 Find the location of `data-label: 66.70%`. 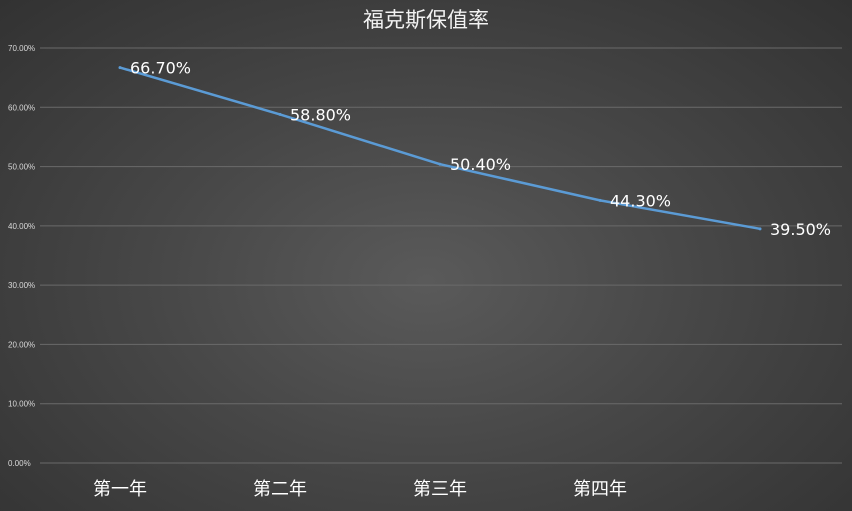

data-label: 66.70% is located at coordinates (160, 68).